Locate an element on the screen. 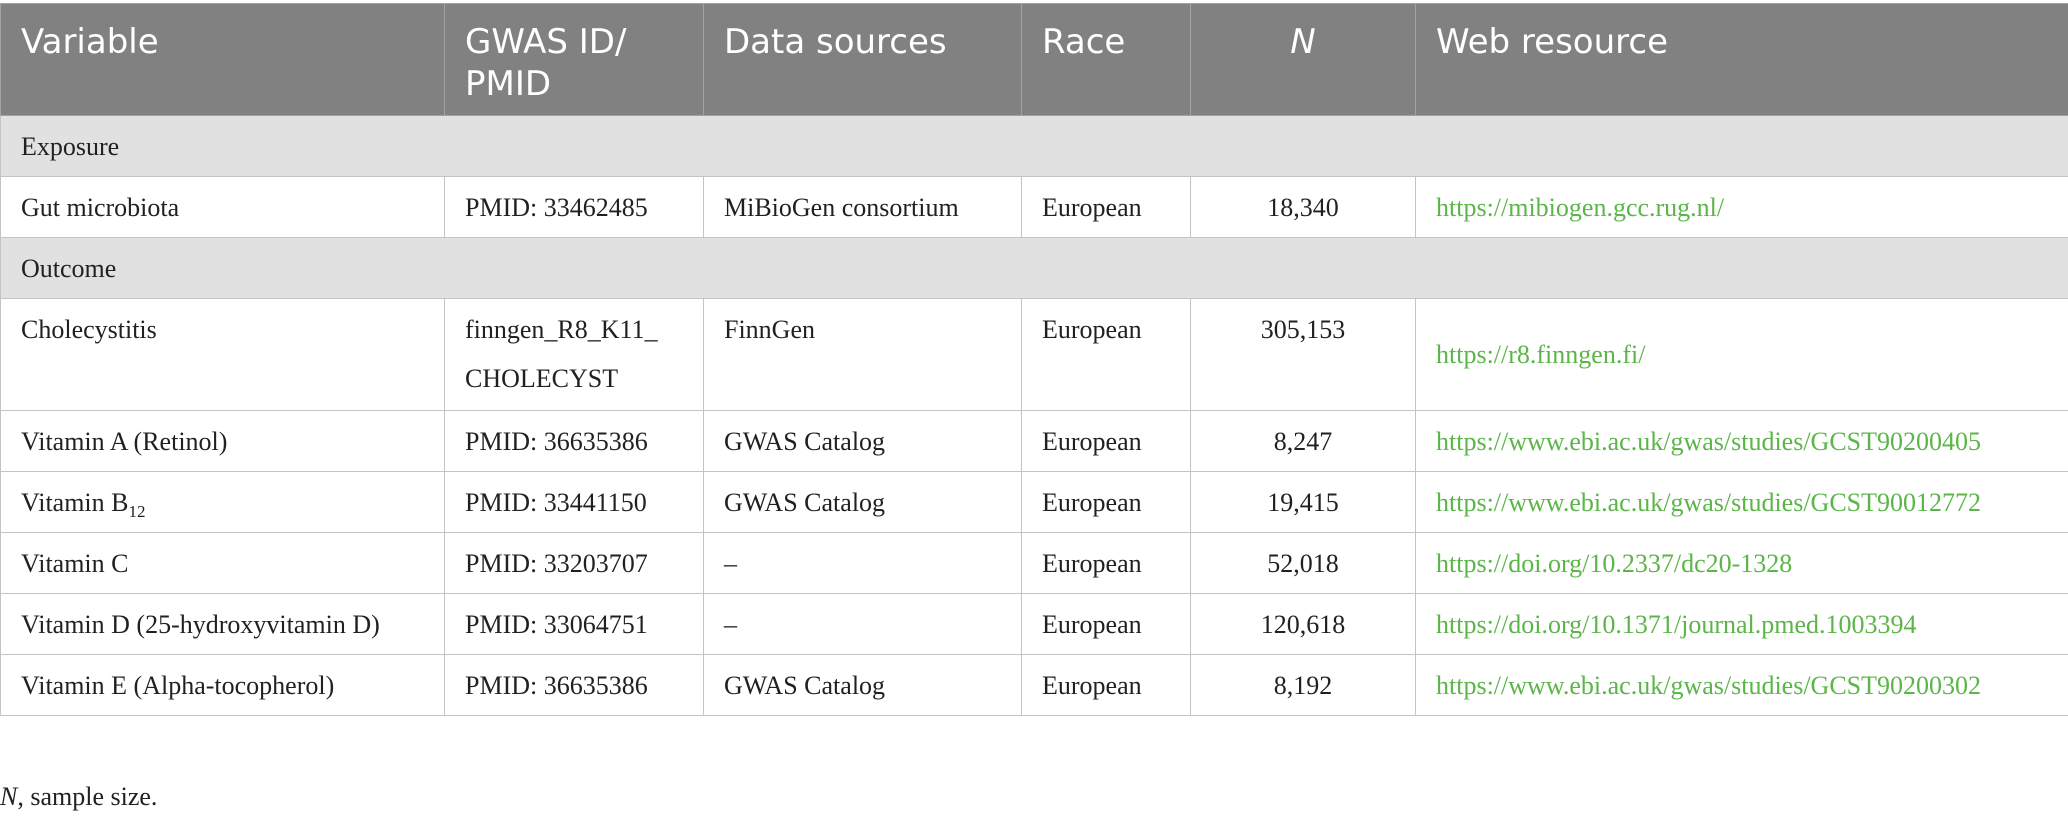  cell-variable-text: Vitamin B is located at coordinates (75, 502).